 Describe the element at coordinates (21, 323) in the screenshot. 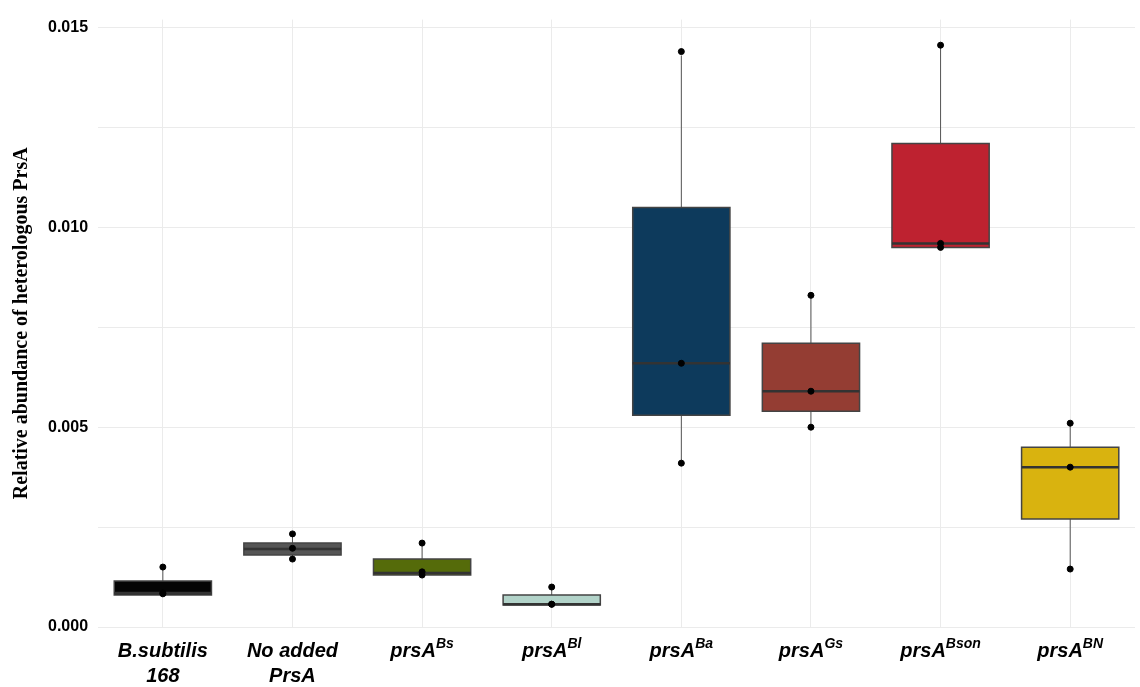

I see `y-axis-title: Relative abundance of heterologous PrsA` at that location.